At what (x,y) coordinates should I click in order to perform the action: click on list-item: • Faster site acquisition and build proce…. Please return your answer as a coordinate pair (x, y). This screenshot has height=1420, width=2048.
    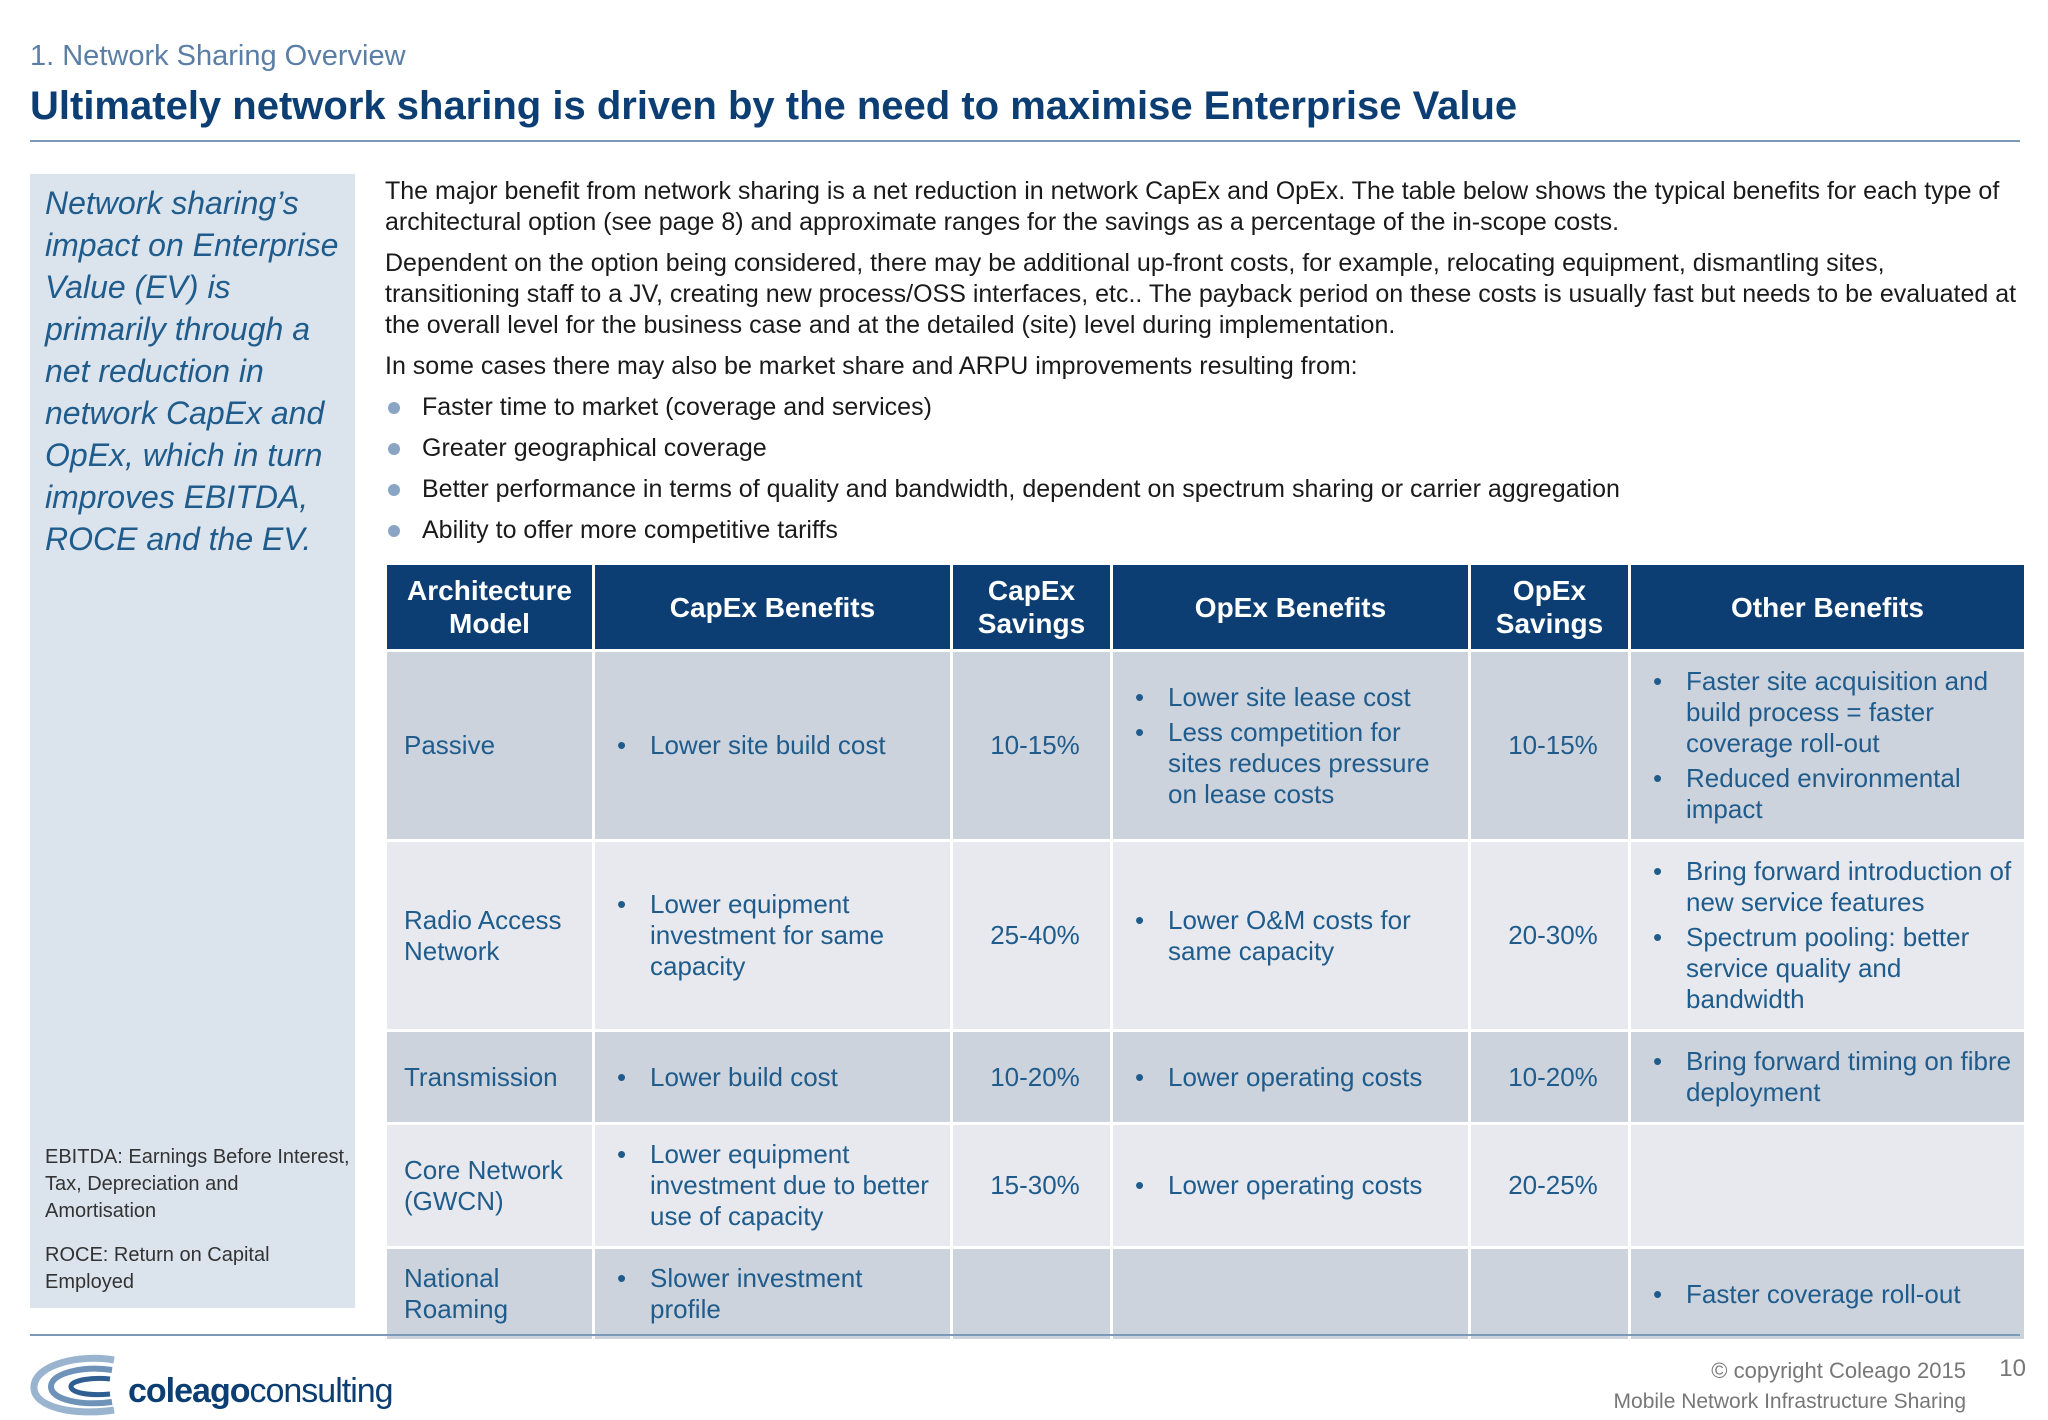
    Looking at the image, I should click on (1831, 712).